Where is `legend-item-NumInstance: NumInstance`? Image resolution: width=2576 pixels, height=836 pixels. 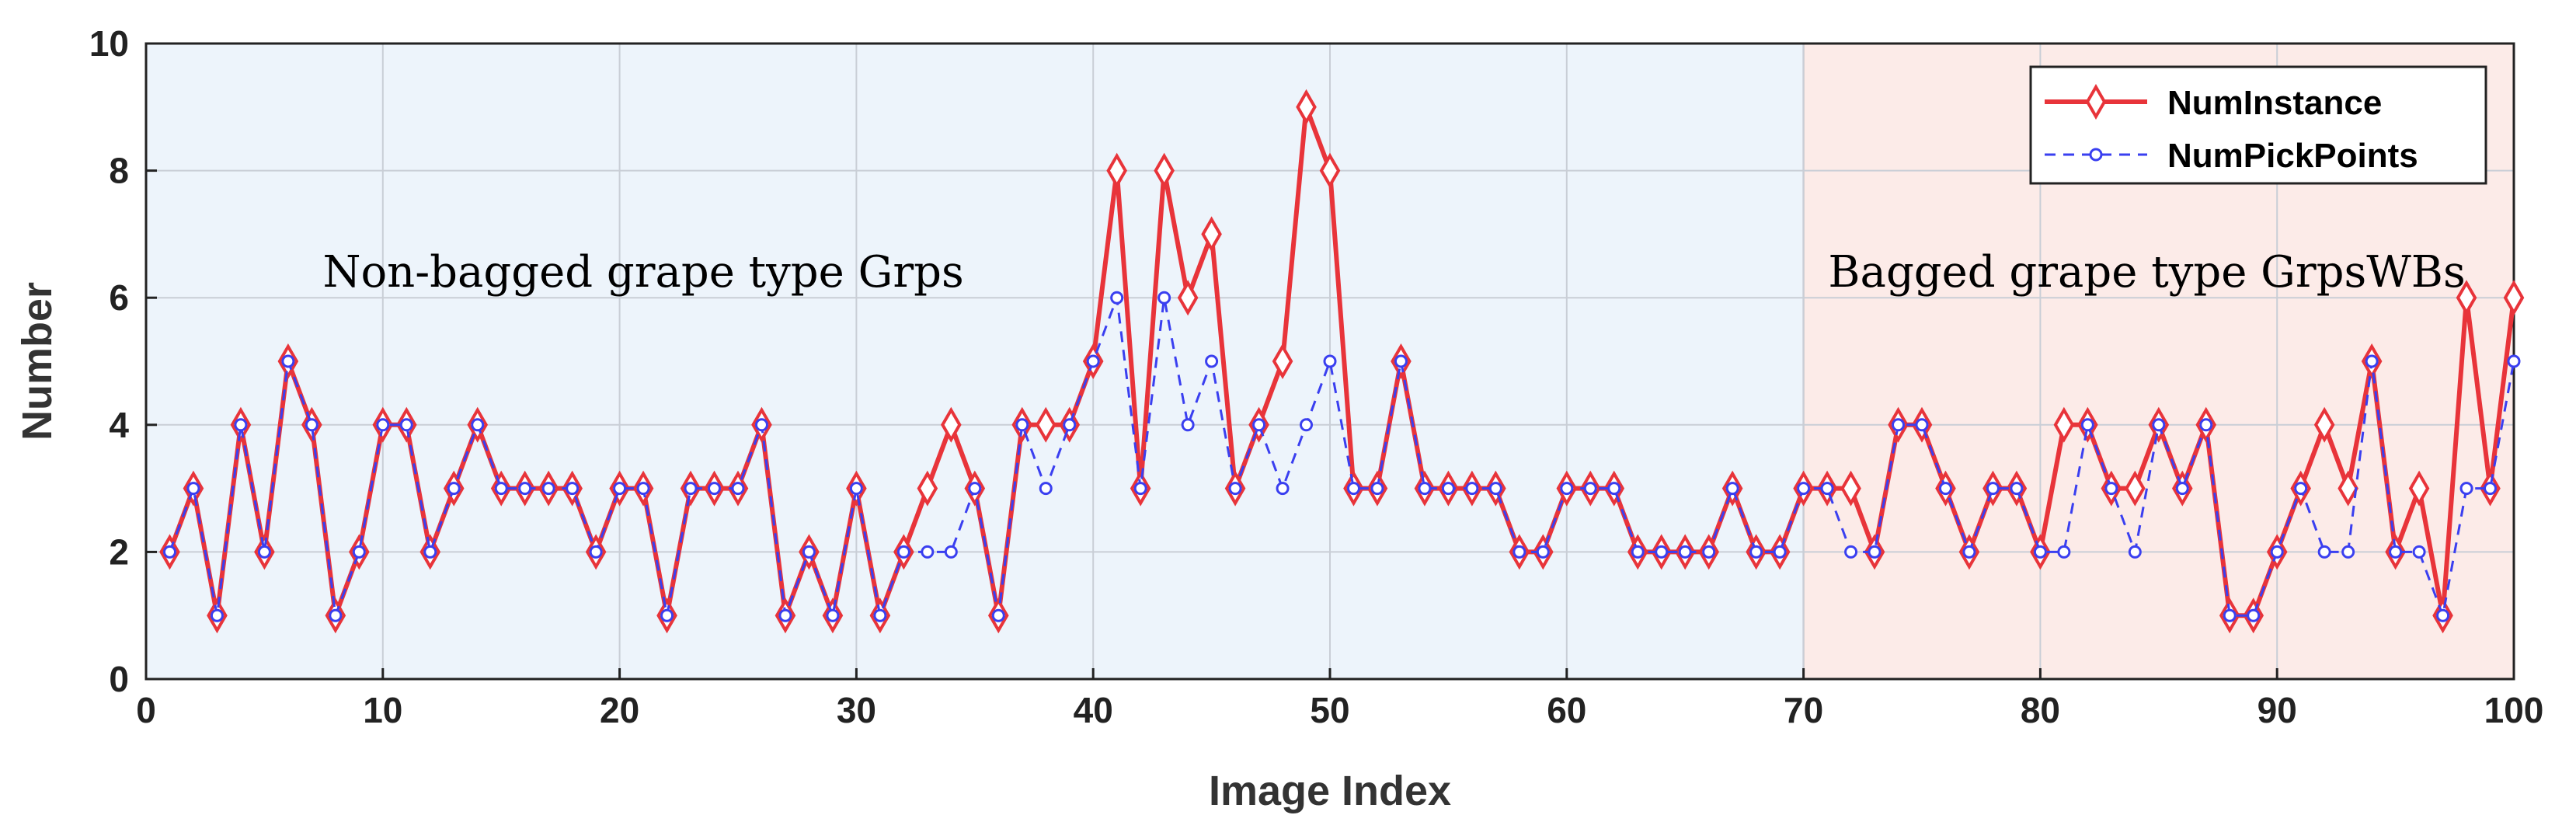 legend-item-NumInstance: NumInstance is located at coordinates (2213, 103).